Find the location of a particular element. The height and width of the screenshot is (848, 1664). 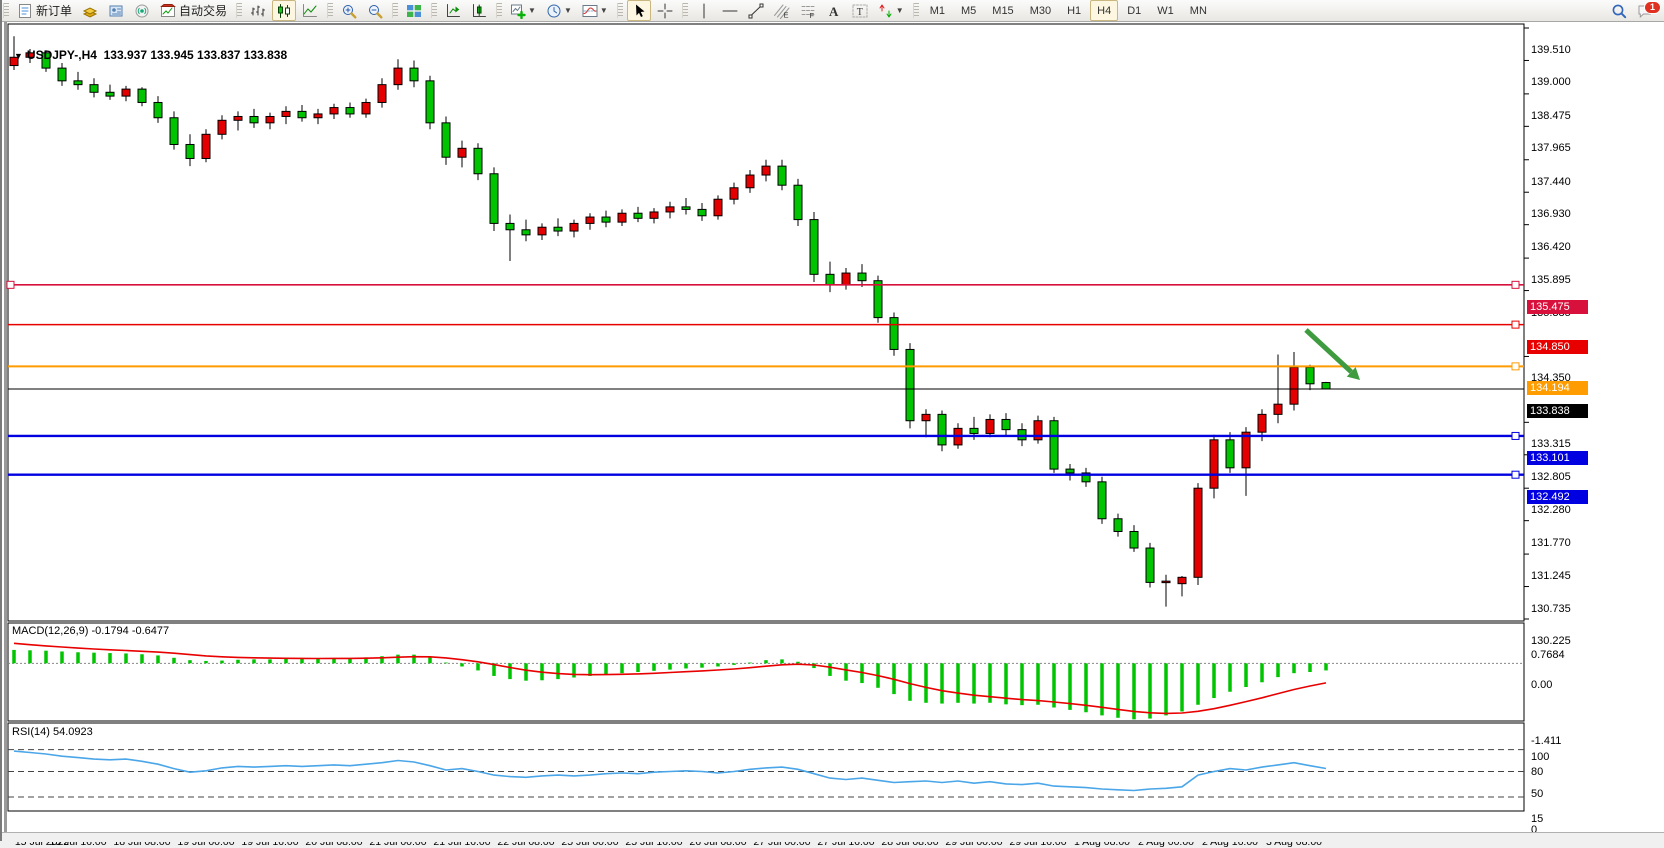

timeframe-w1: W1 is located at coordinates (1165, 10).